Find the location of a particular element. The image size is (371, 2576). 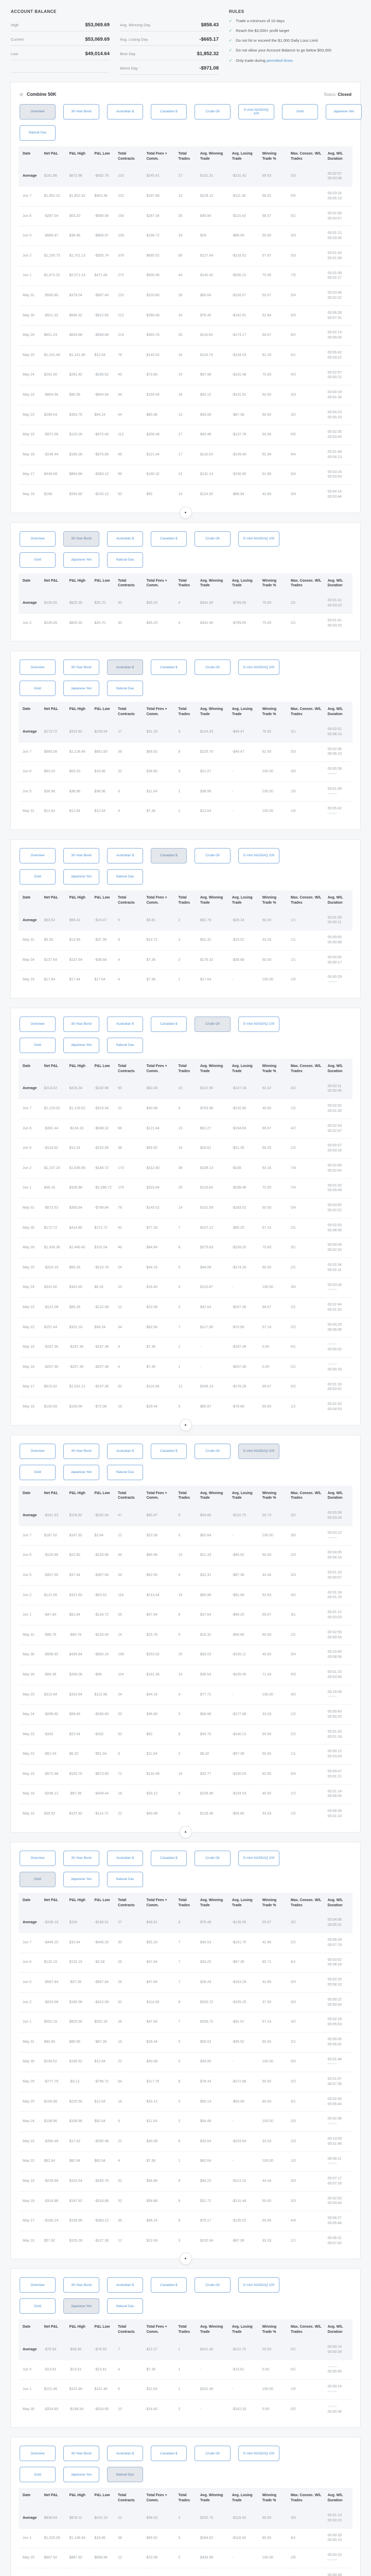

cell: $22.08 is located at coordinates (160, 1536).